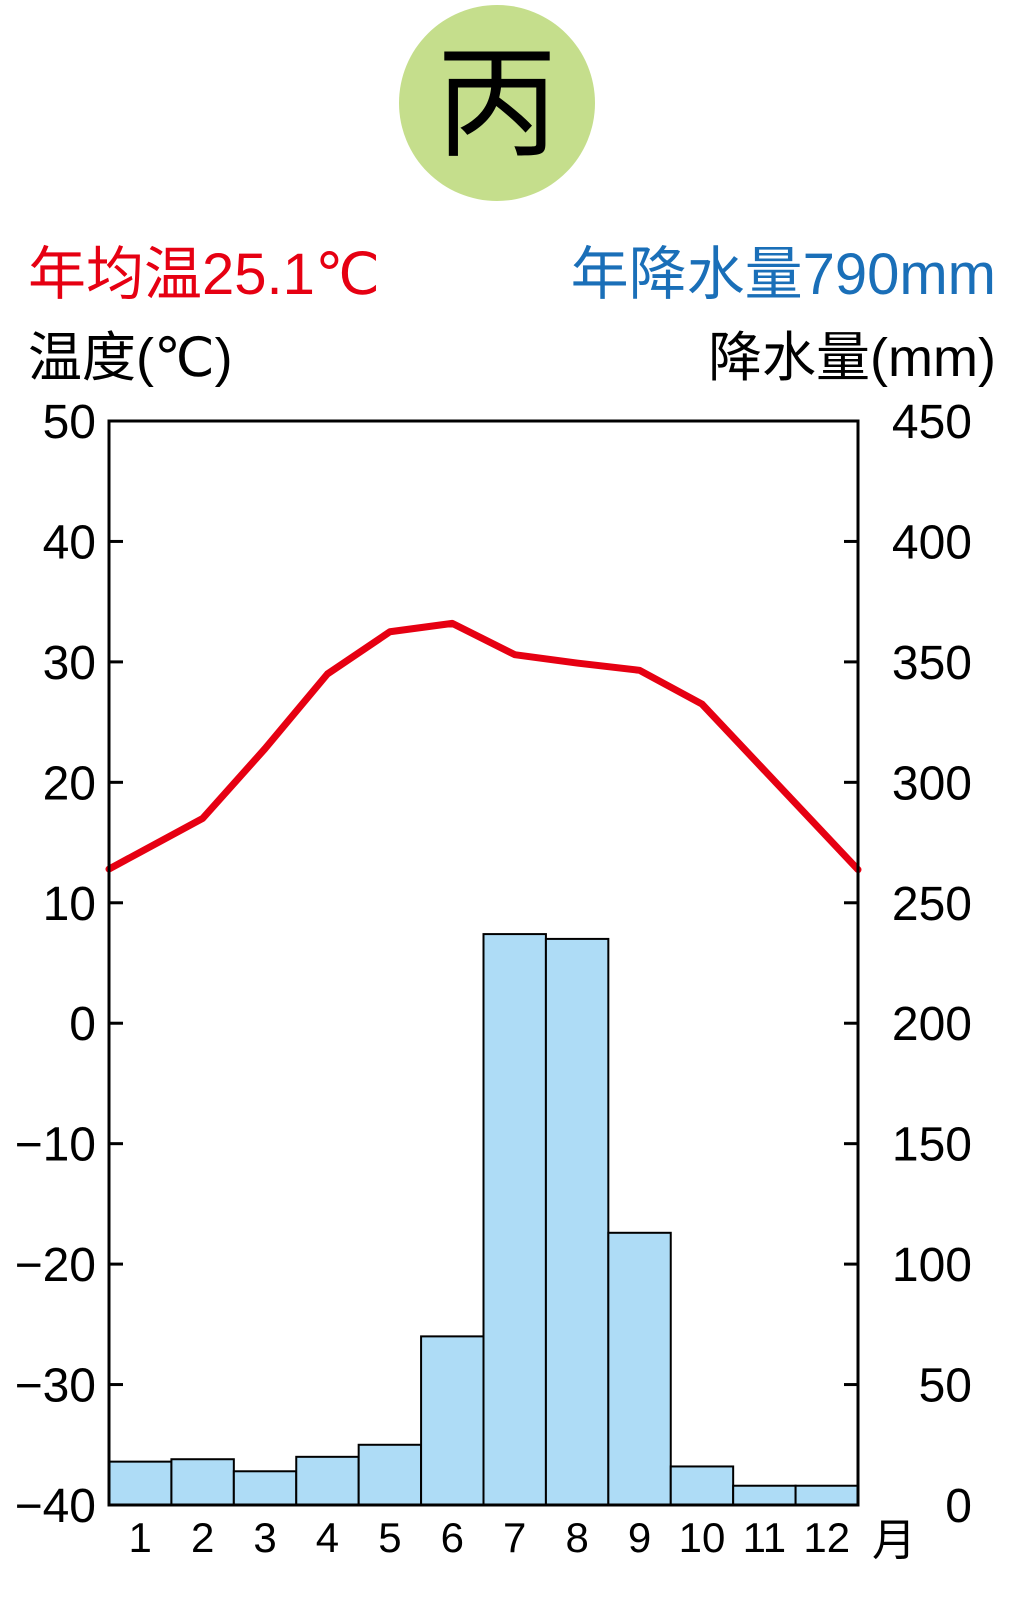  What do you see at coordinates (945, 1386) in the screenshot?
I see `y-right-tick-label: 50` at bounding box center [945, 1386].